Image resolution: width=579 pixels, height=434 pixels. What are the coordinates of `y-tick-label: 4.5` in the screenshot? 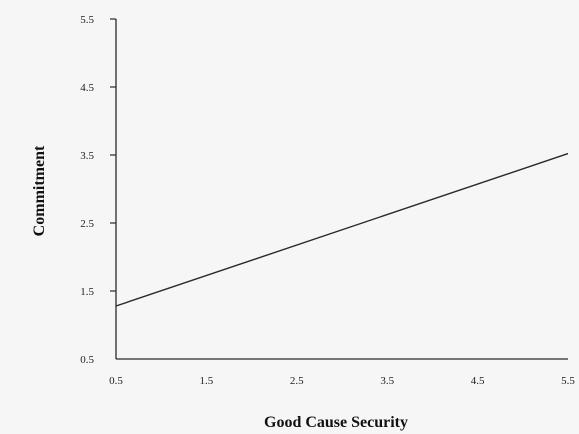 It's located at (87, 88).